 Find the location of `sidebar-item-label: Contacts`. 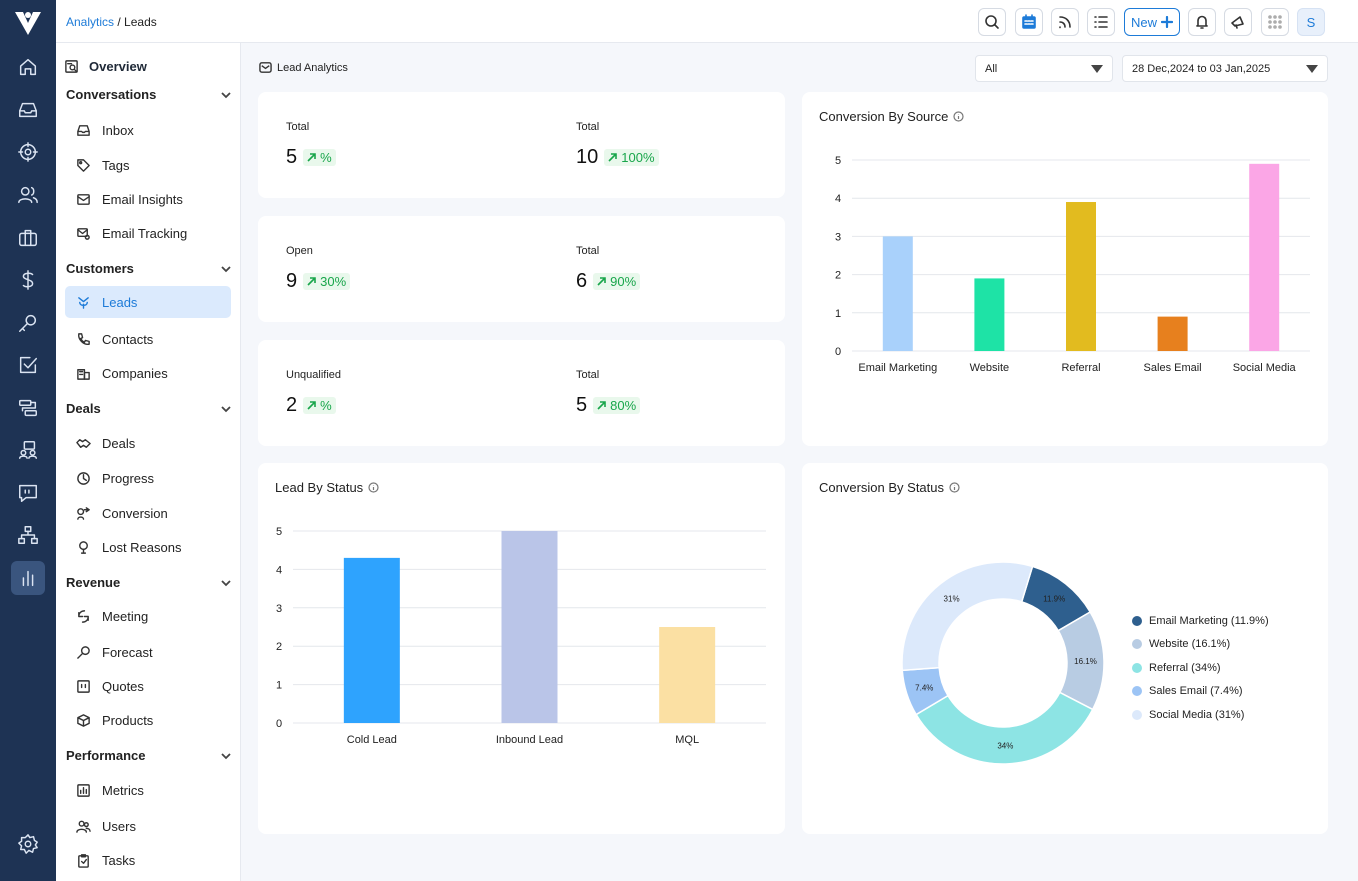

sidebar-item-label: Contacts is located at coordinates (128, 339).